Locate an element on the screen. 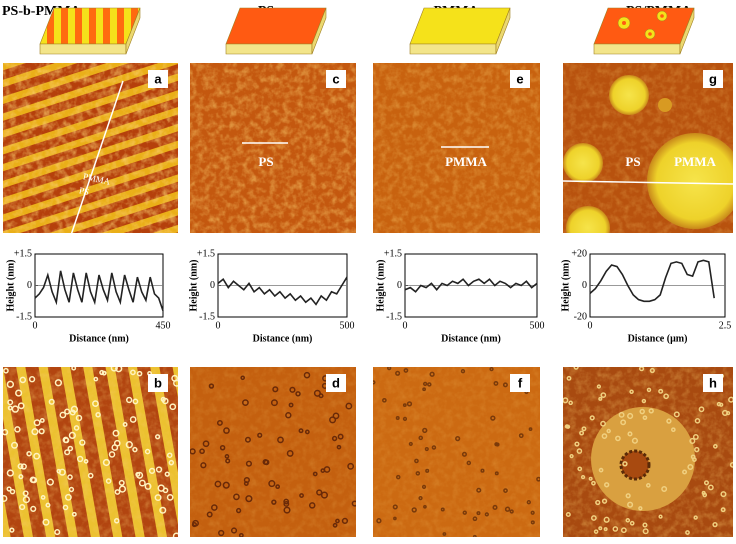 This screenshot has height=544, width=736. panel-letter: h is located at coordinates (713, 382).